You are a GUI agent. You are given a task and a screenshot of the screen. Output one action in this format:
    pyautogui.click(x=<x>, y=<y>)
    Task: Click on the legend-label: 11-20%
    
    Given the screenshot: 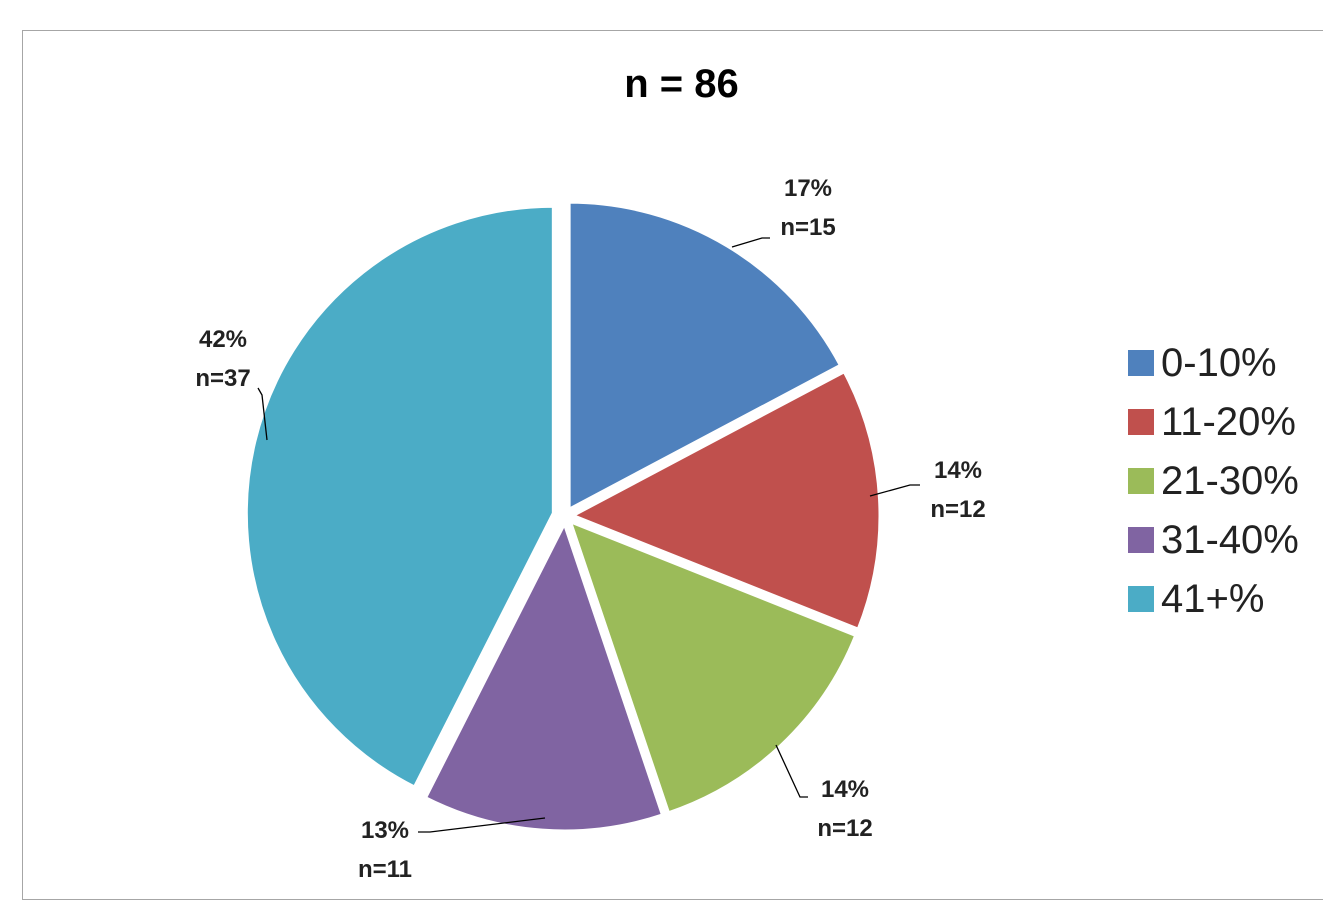 What is the action you would take?
    pyautogui.click(x=1228, y=421)
    